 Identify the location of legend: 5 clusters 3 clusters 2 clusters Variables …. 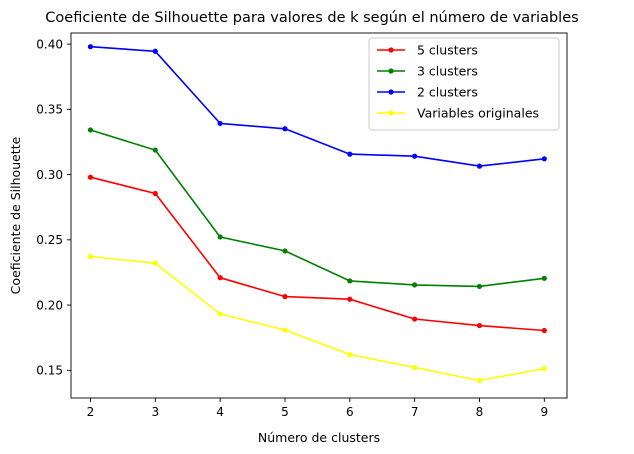
(464, 84).